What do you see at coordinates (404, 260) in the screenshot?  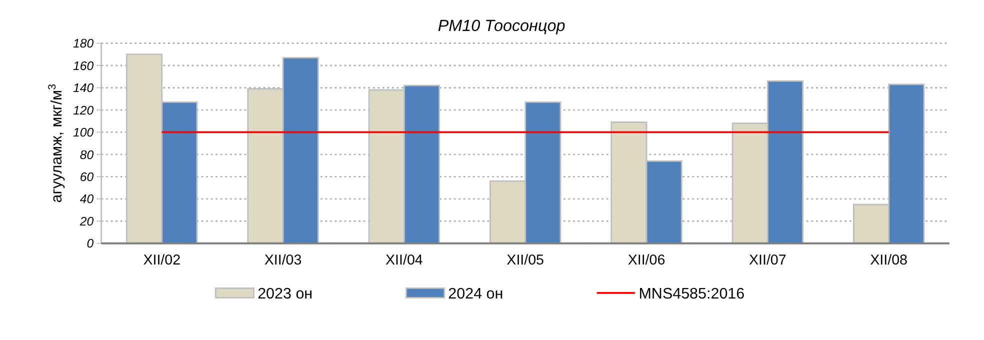 I see `x-tick-label: XII/04` at bounding box center [404, 260].